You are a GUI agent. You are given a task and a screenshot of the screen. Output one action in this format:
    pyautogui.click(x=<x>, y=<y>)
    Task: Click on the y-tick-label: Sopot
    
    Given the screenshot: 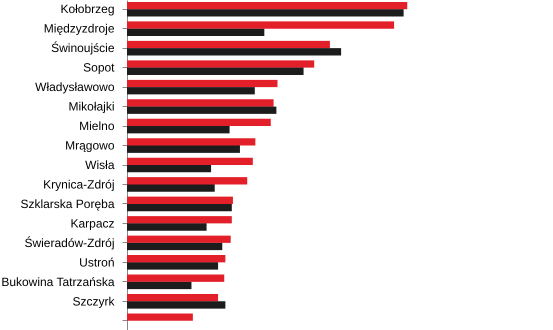 What is the action you would take?
    pyautogui.click(x=99, y=67)
    